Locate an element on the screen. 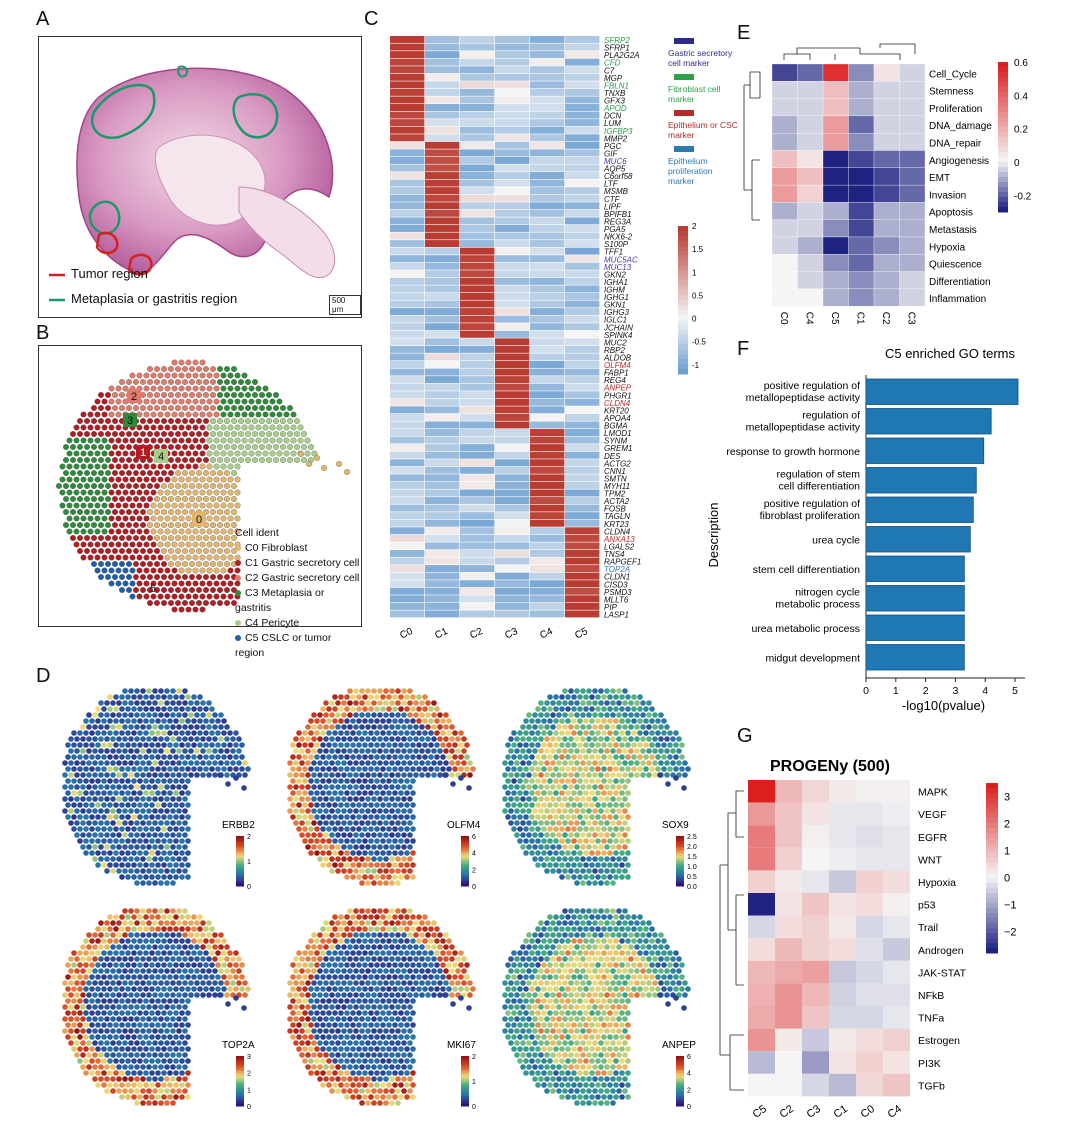 Image resolution: width=1080 pixels, height=1128 pixels. fibroblast-marker-label: Fibroblast cell marker is located at coordinates (703, 94).